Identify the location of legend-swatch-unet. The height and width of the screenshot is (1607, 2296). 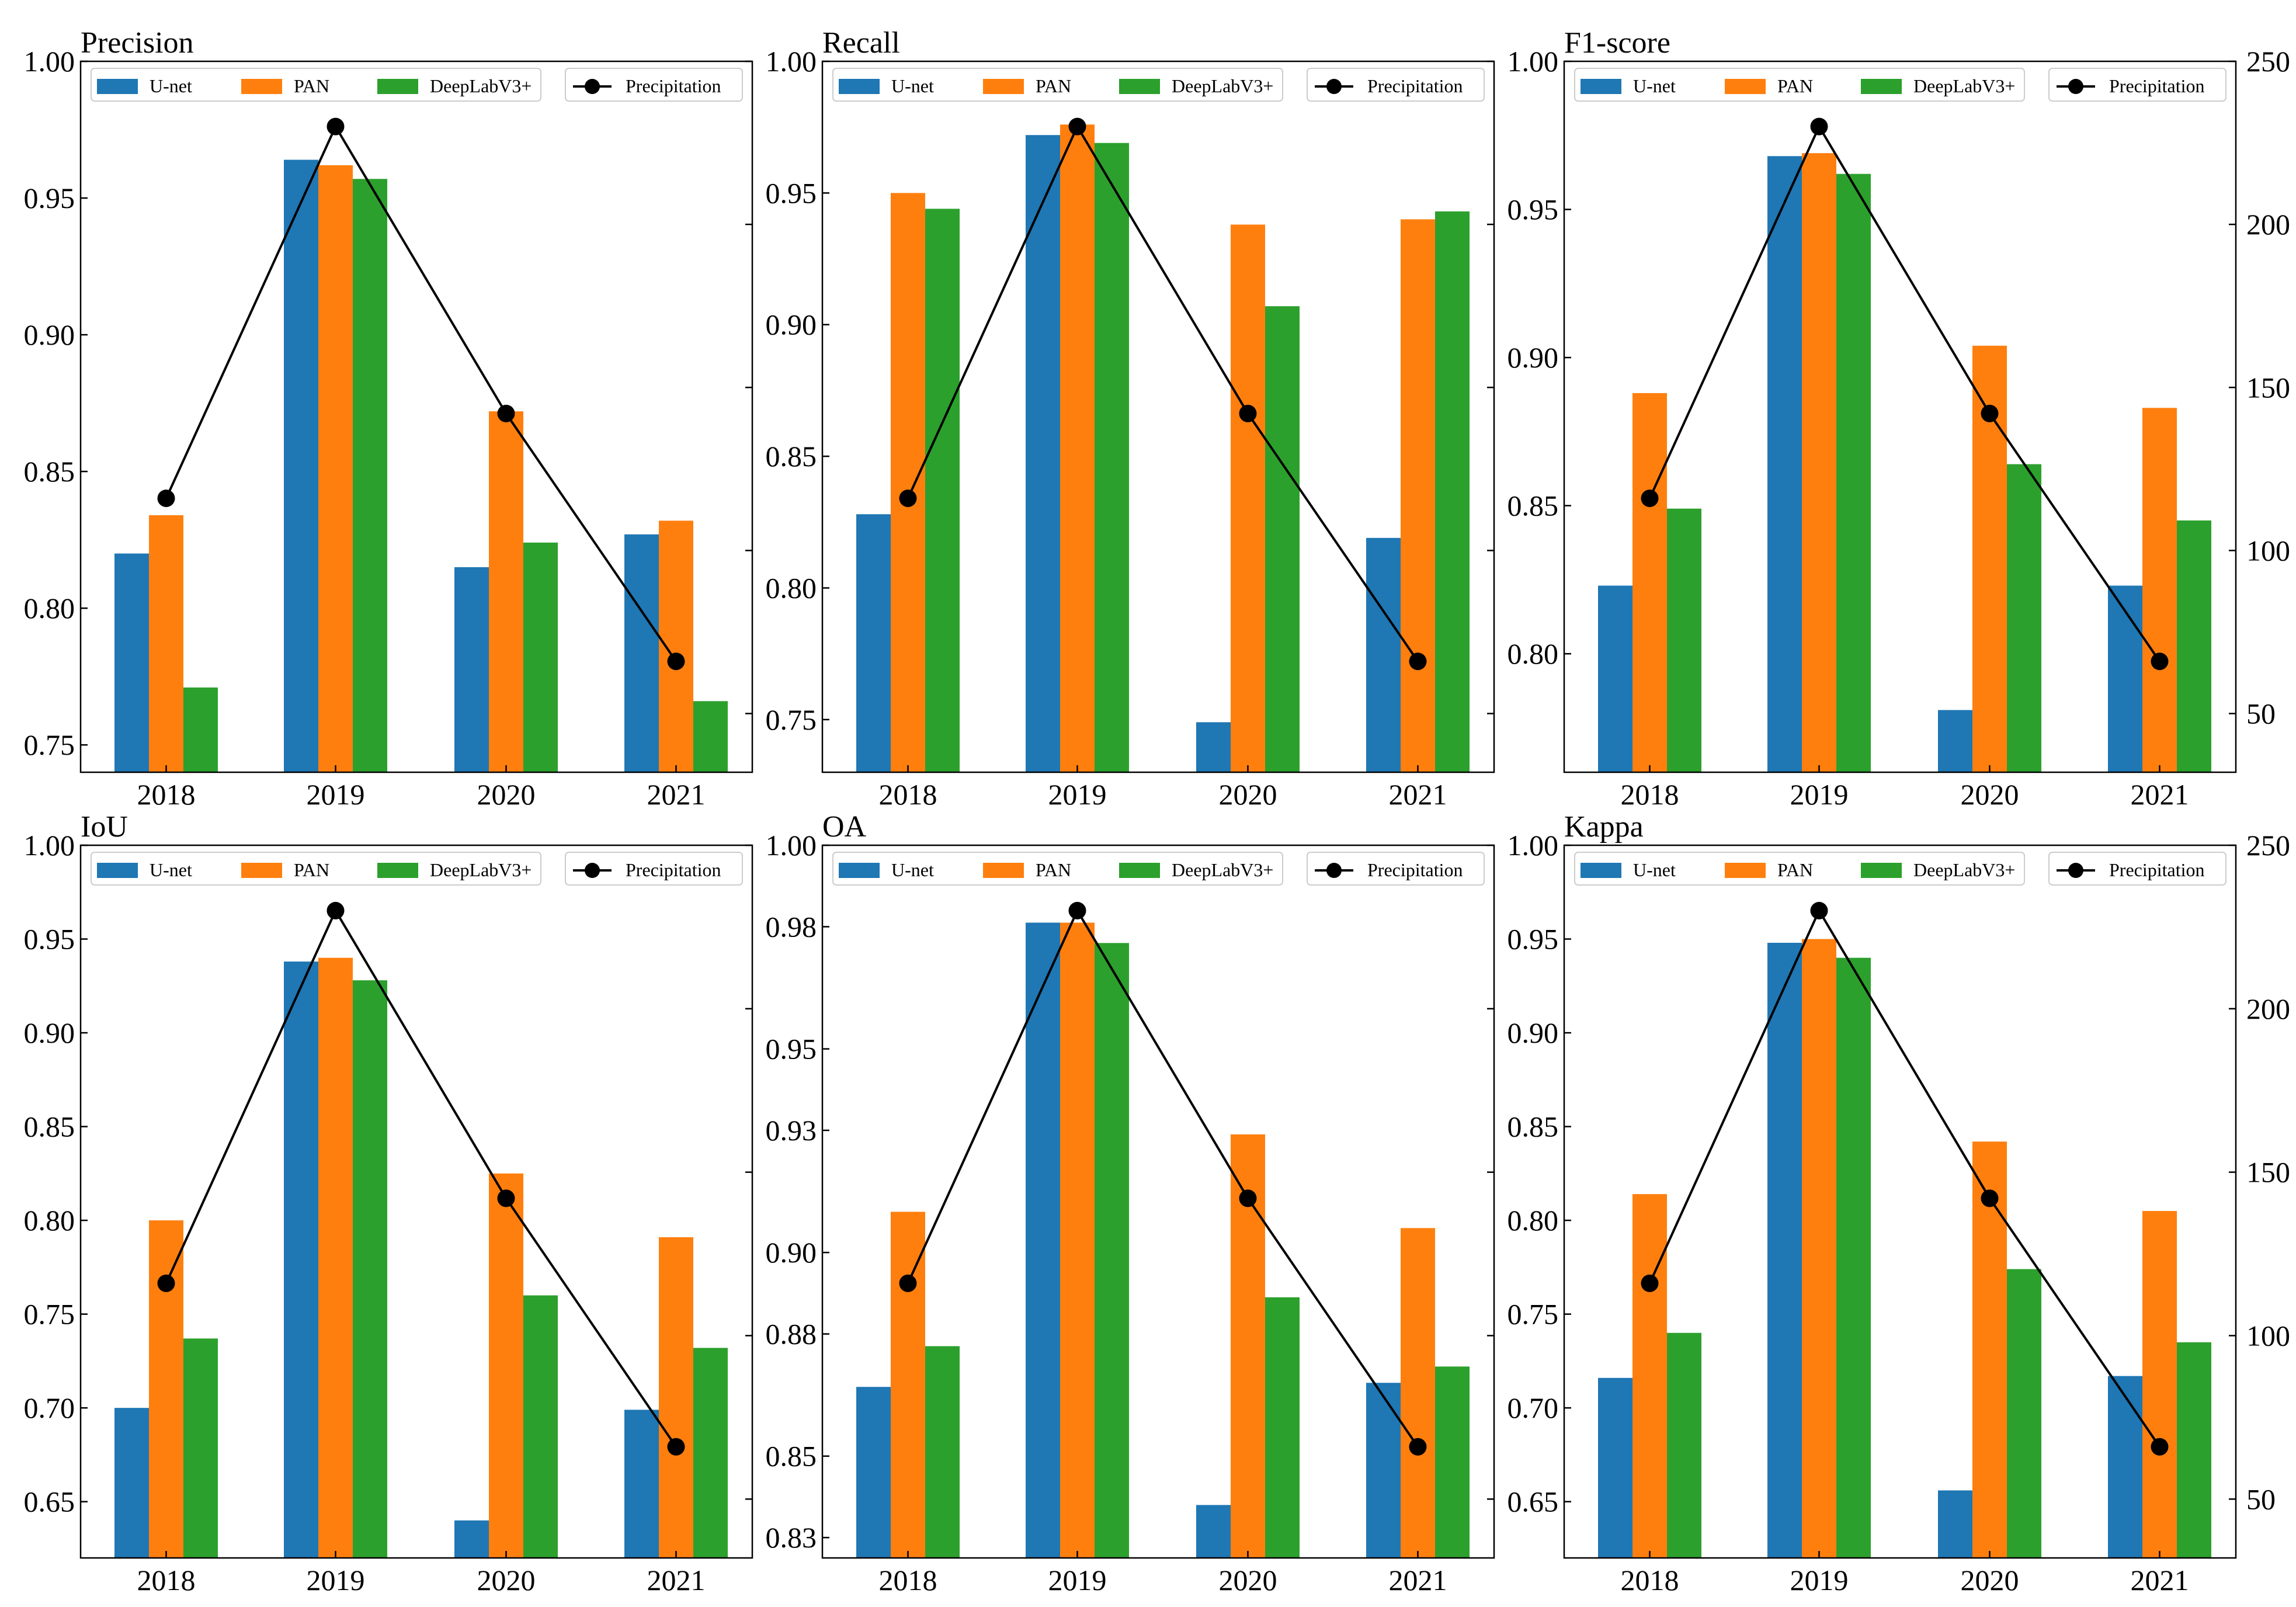
(1601, 87).